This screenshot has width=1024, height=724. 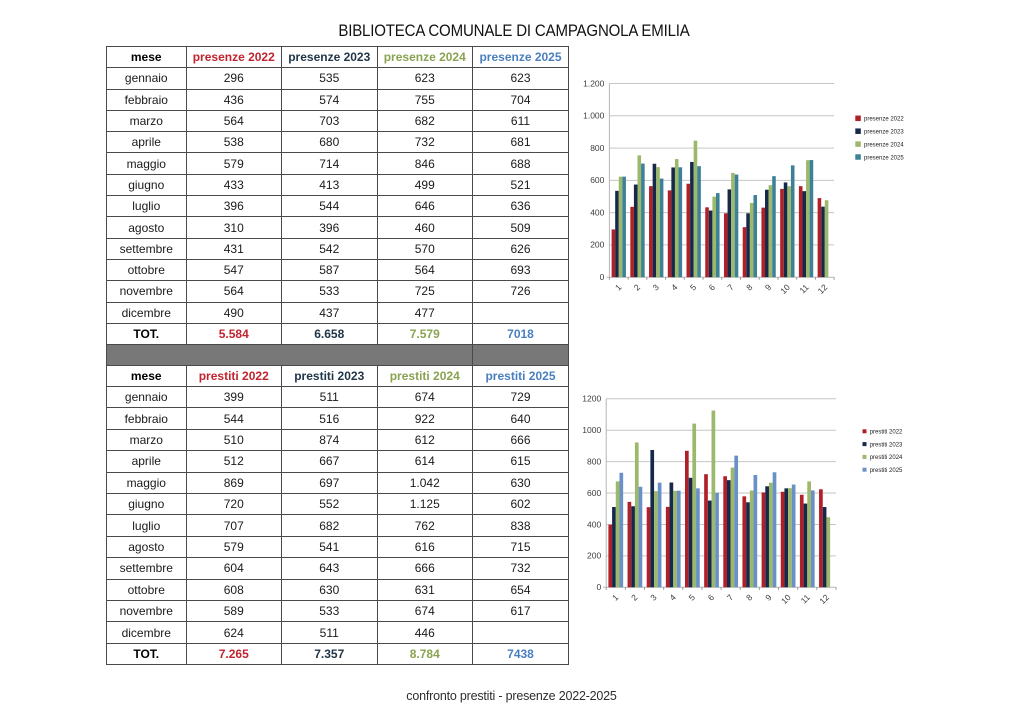 I want to click on svg-text: prestiti 2024, so click(x=886, y=458).